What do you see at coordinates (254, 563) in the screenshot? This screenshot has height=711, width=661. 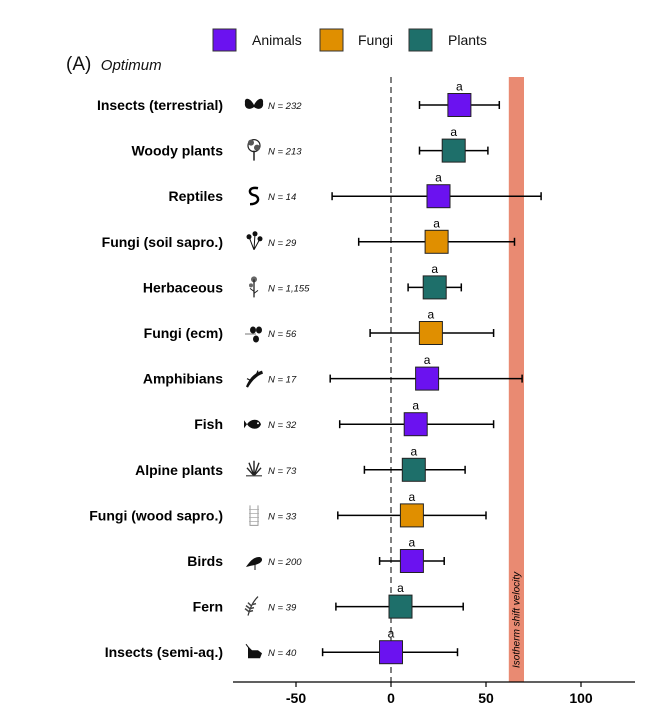 I see `bird-icon` at bounding box center [254, 563].